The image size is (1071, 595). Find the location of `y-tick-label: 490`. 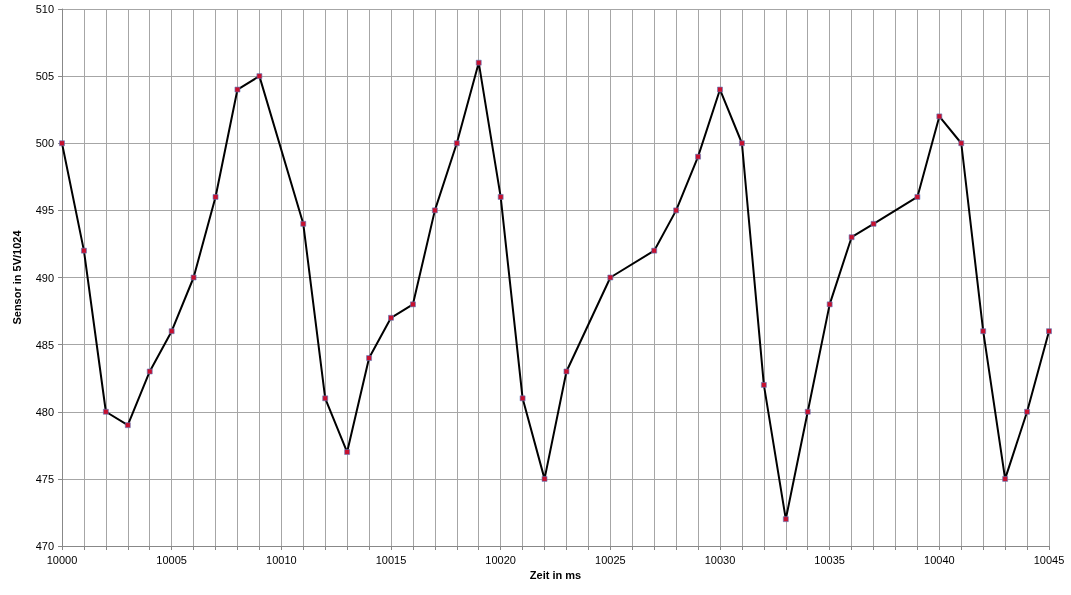

y-tick-label: 490 is located at coordinates (44, 277).